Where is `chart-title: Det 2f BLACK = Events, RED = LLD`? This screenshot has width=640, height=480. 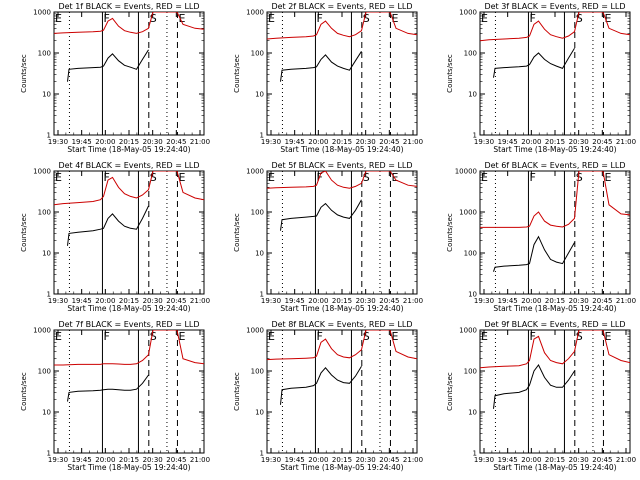
chart-title: Det 2f BLACK = Events, RED = LLD is located at coordinates (341, 6).